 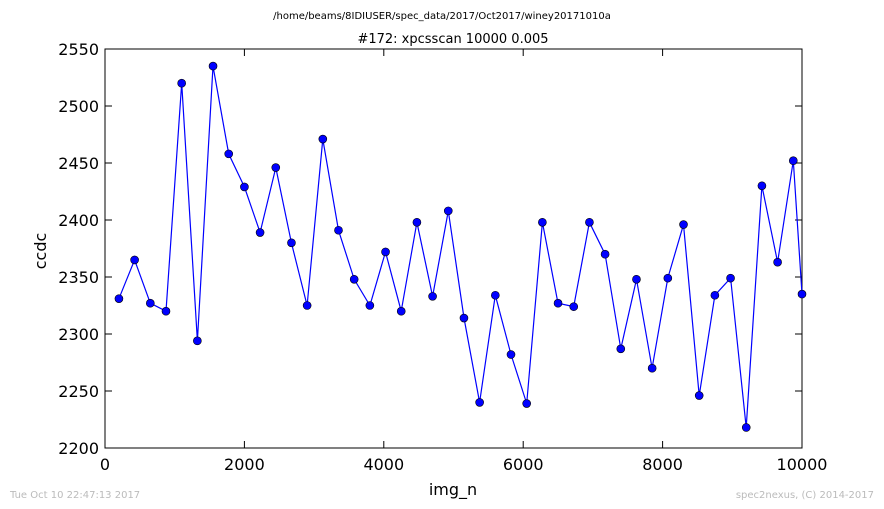 What do you see at coordinates (78, 163) in the screenshot?
I see `y-tick-label: 2450` at bounding box center [78, 163].